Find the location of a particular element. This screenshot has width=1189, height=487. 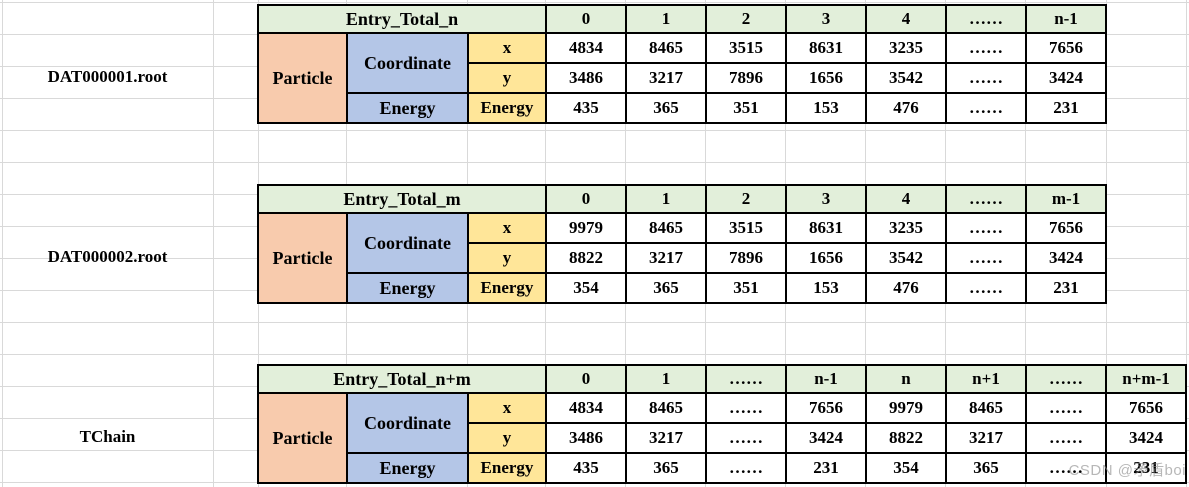

index-header-cell: n+1 is located at coordinates (986, 379).